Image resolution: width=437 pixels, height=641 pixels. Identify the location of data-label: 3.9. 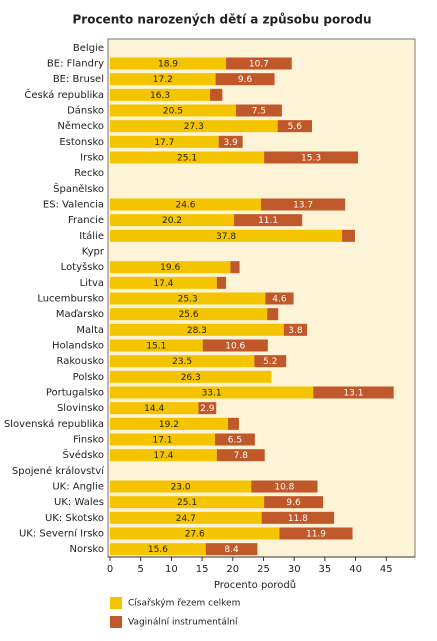
(230, 143).